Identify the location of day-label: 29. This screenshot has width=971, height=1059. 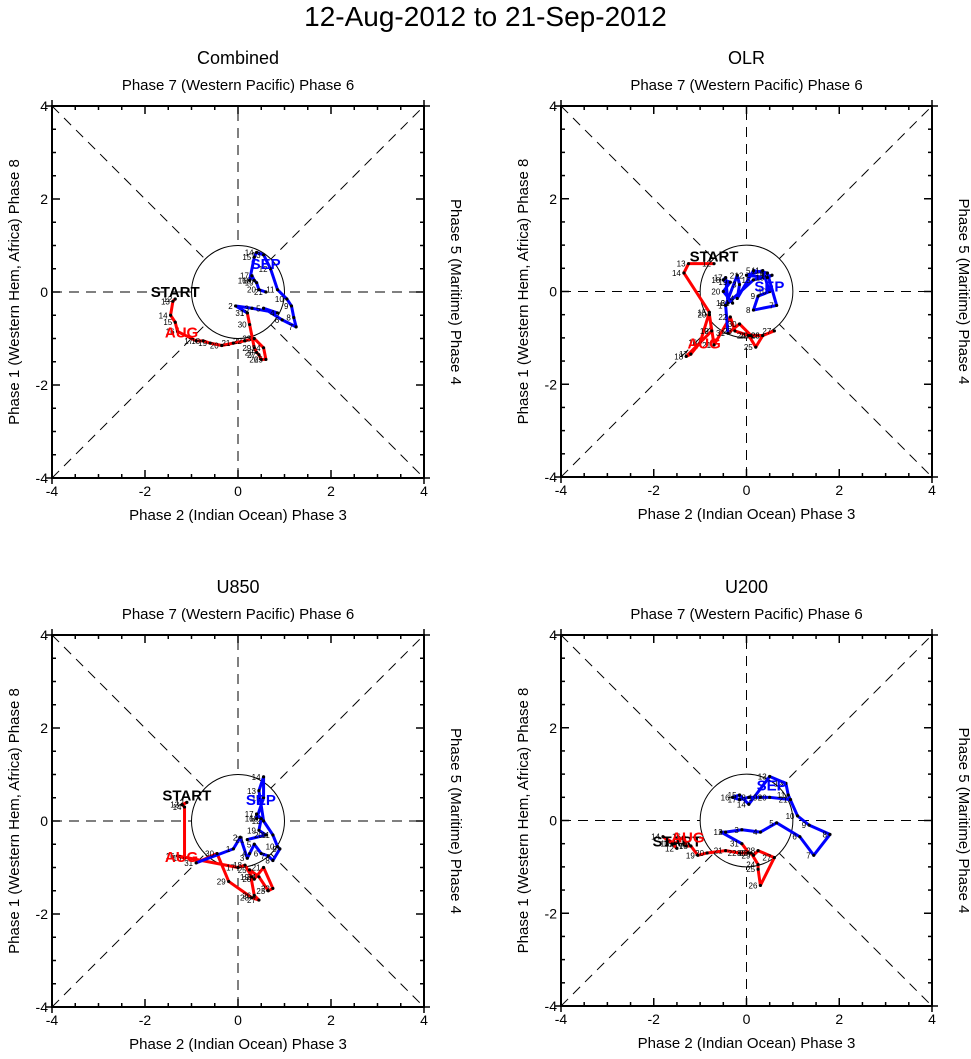
(246, 348).